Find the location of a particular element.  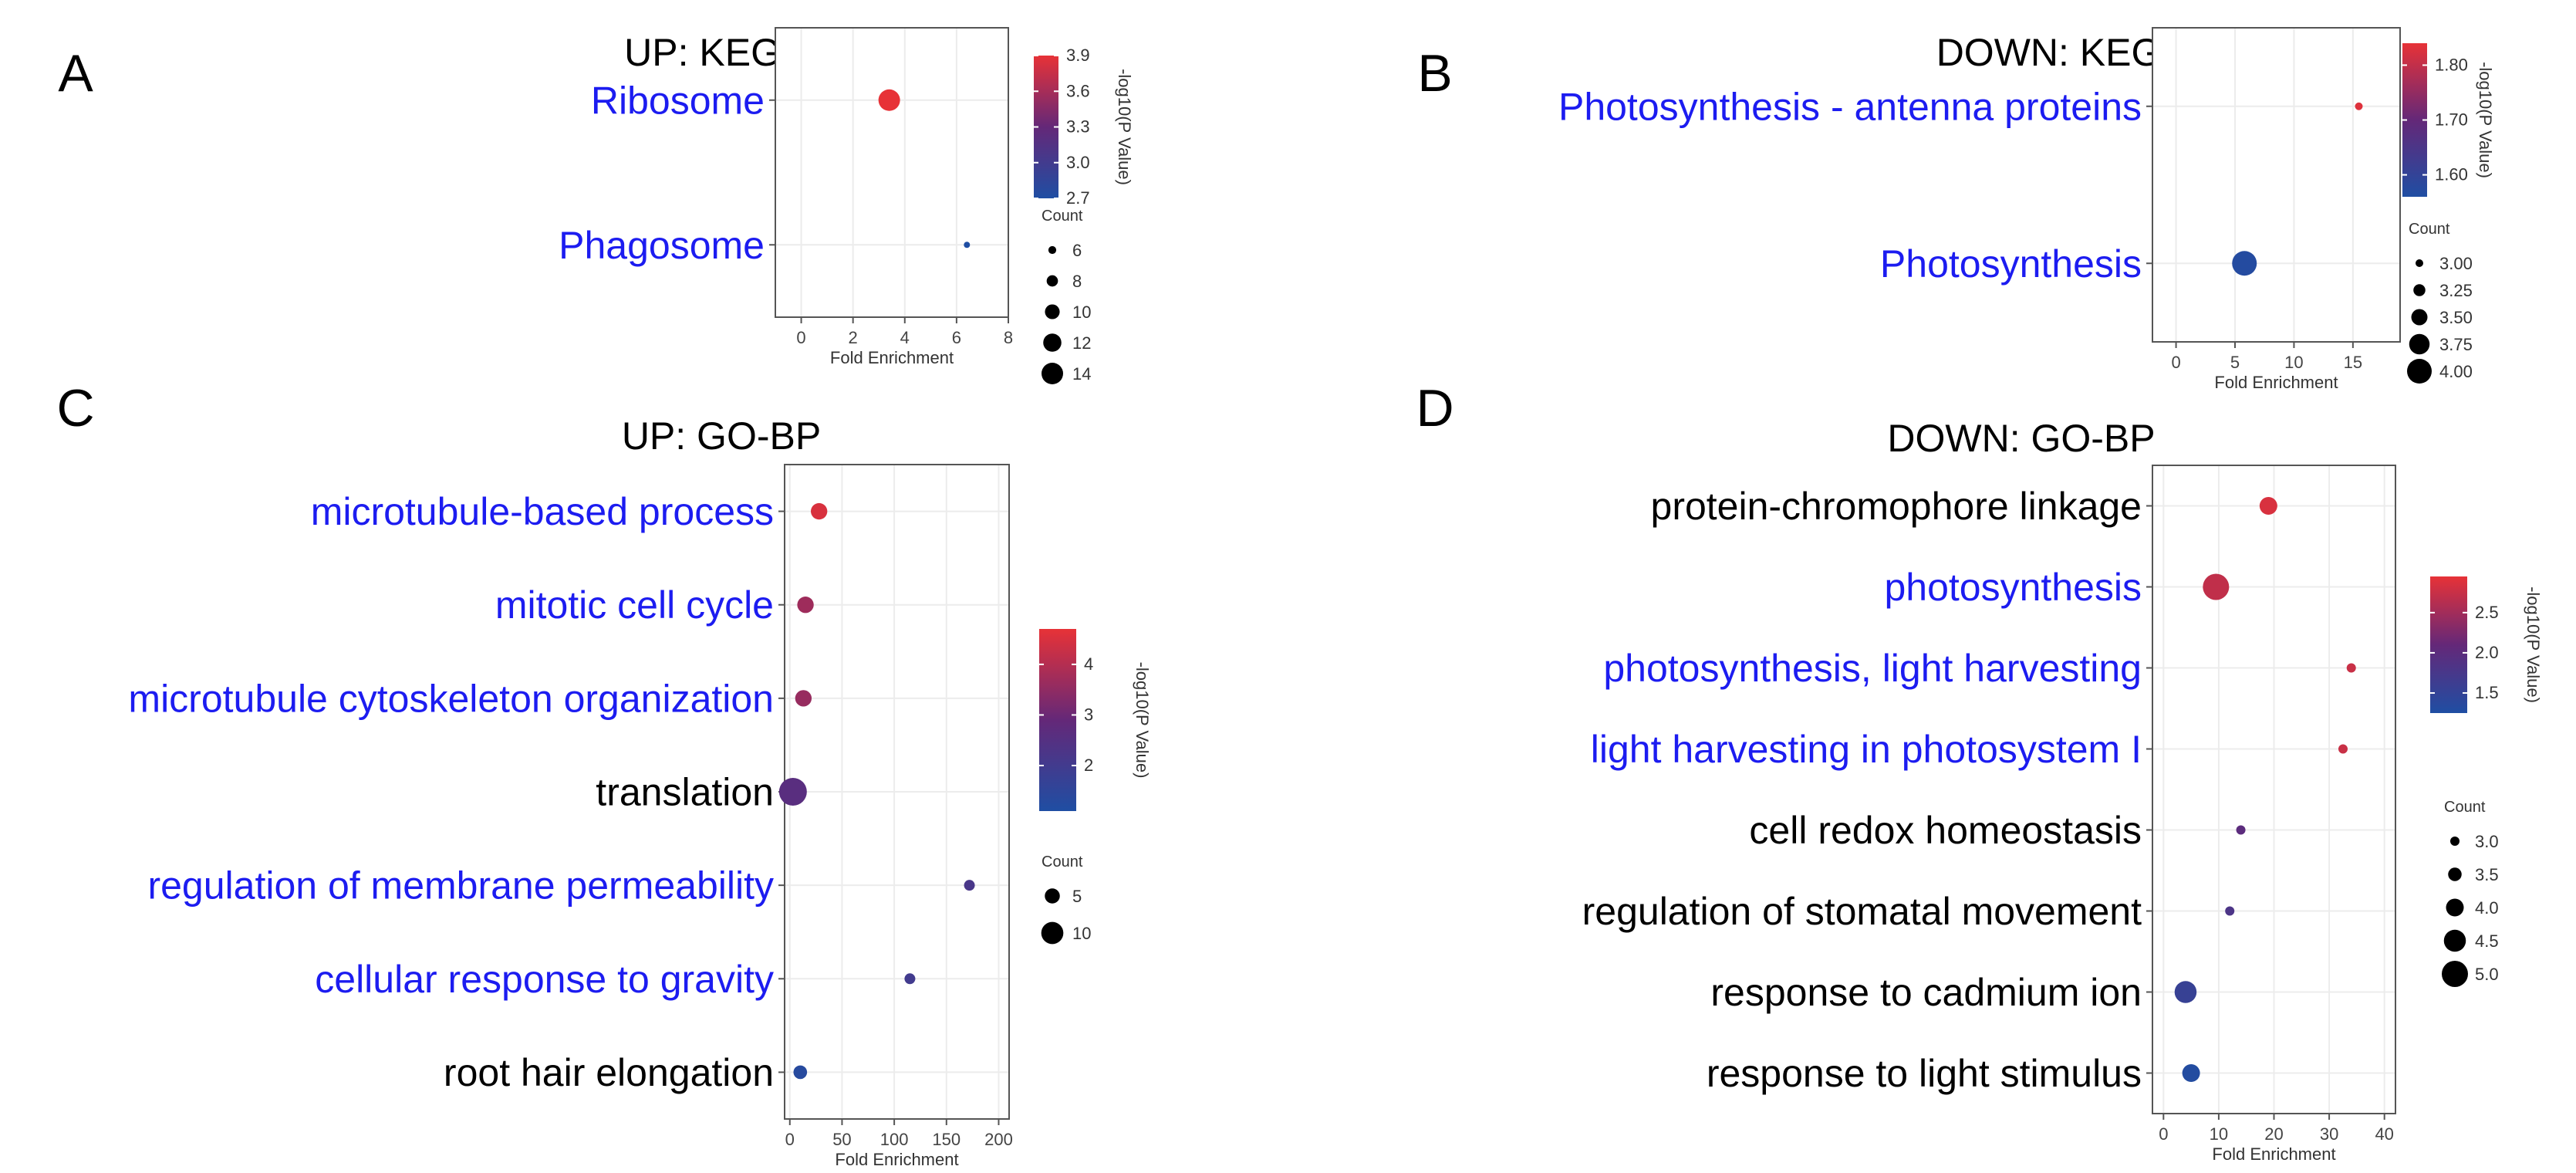

x-tick-label: 20 is located at coordinates (2273, 1134).